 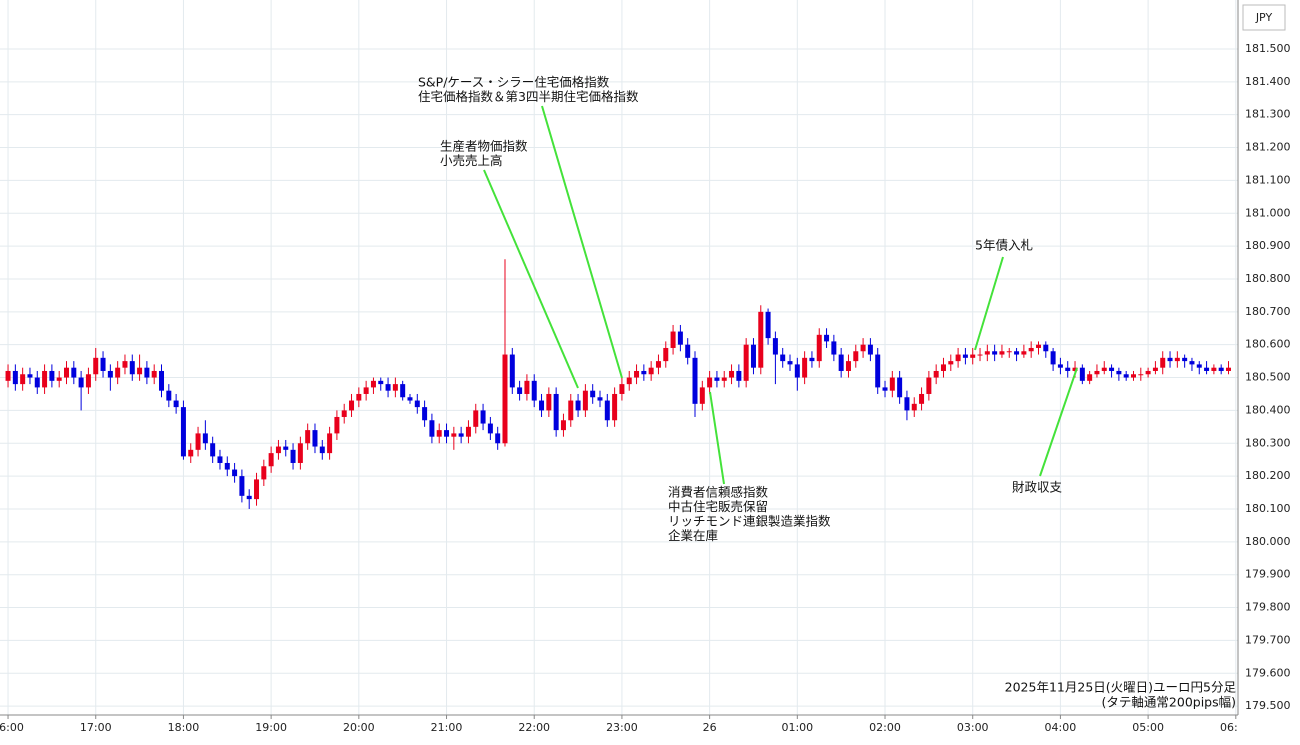 What do you see at coordinates (718, 492) in the screenshot?
I see `annotation-text: 消費者信頼感指数` at bounding box center [718, 492].